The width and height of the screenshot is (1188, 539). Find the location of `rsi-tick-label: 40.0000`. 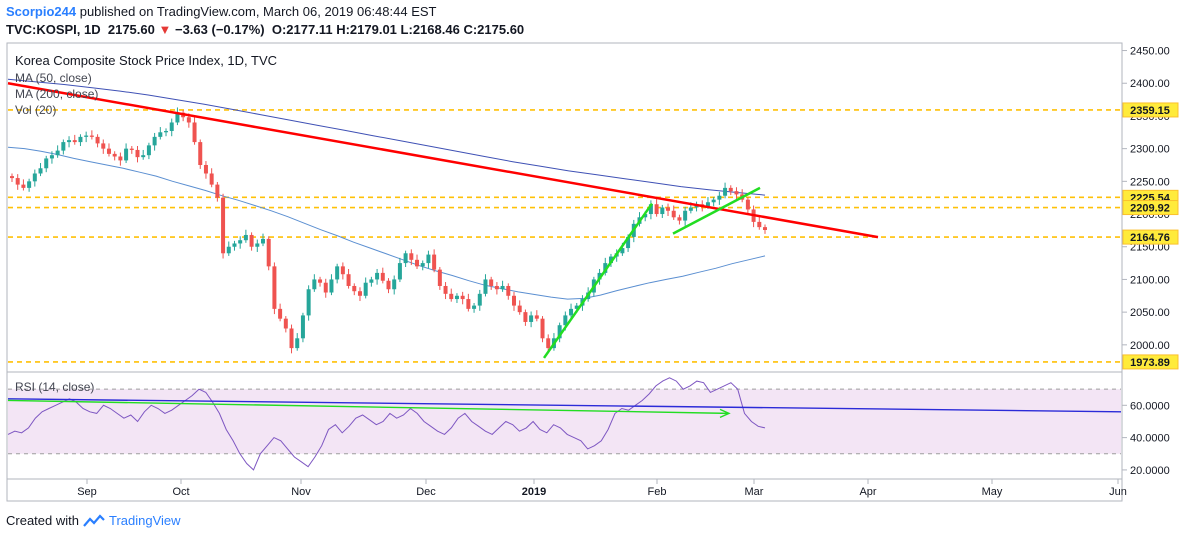

rsi-tick-label: 40.0000 is located at coordinates (1150, 439).